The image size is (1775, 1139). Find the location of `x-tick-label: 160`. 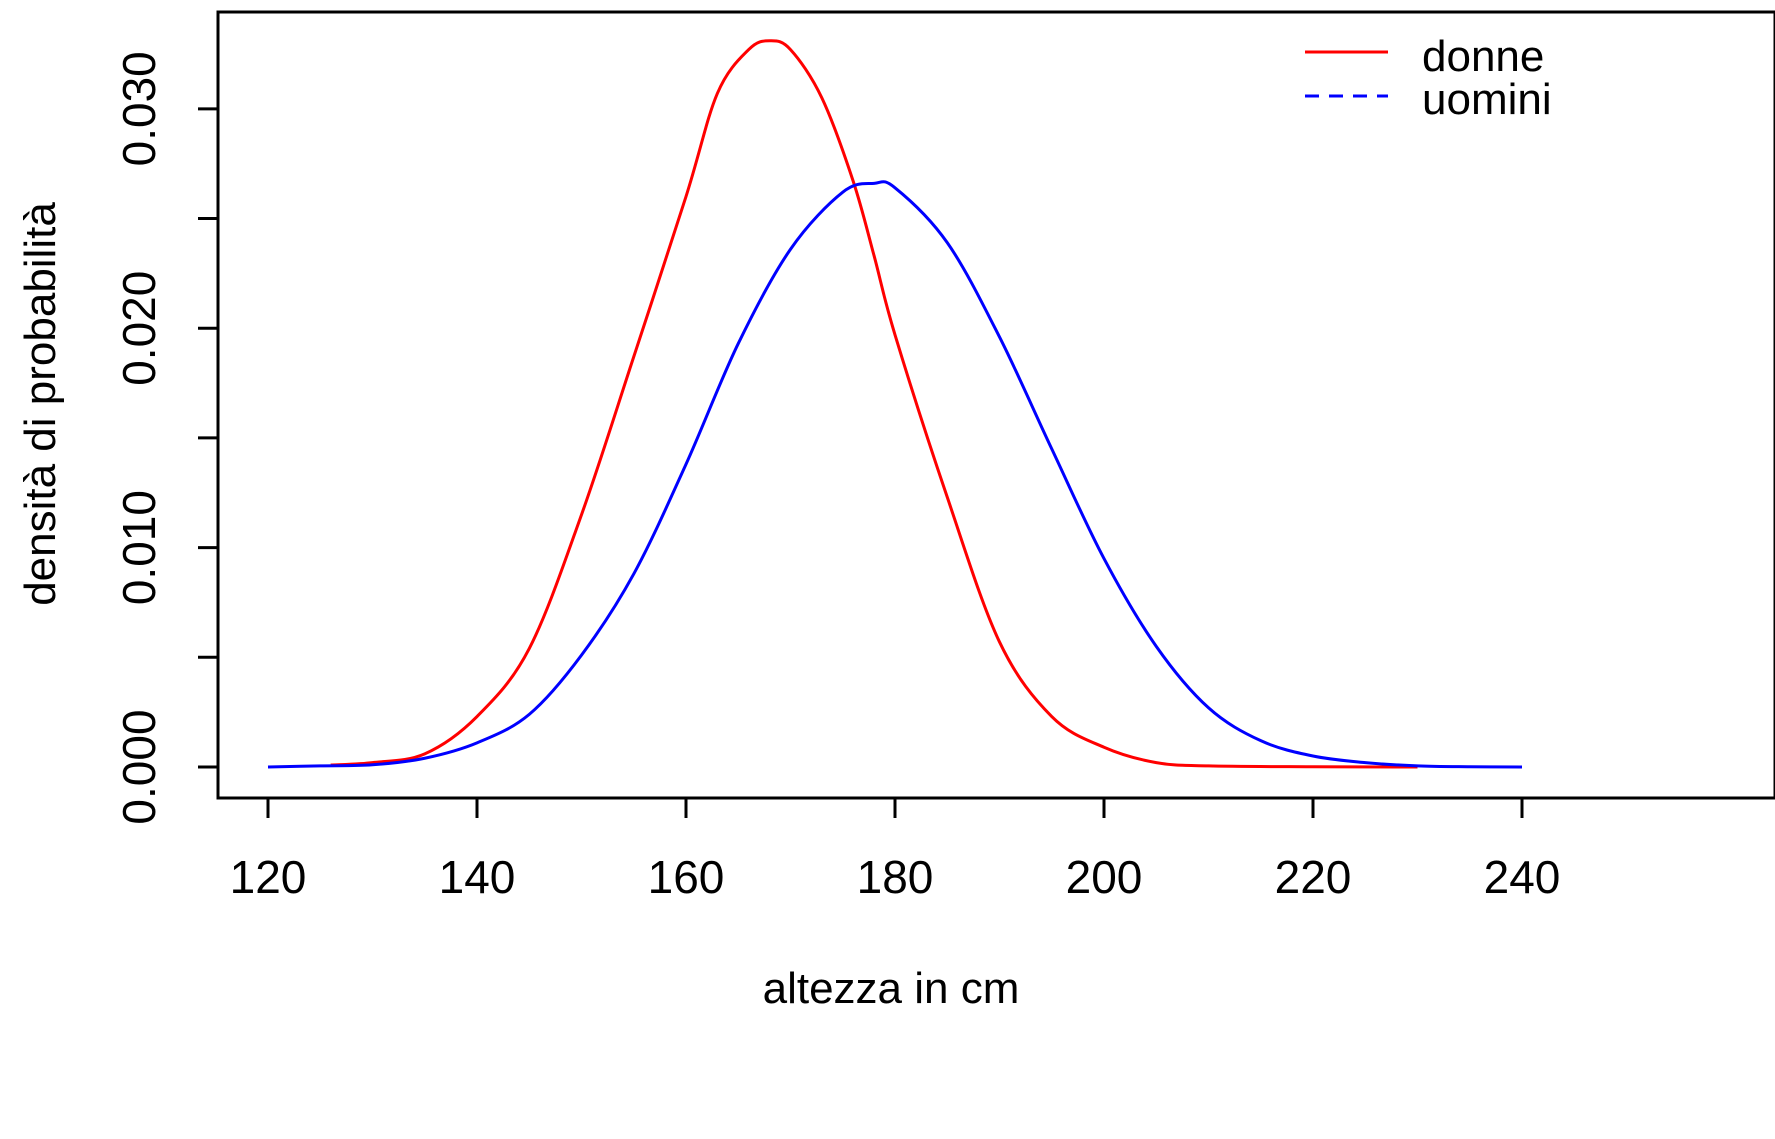

x-tick-label: 160 is located at coordinates (686, 877).